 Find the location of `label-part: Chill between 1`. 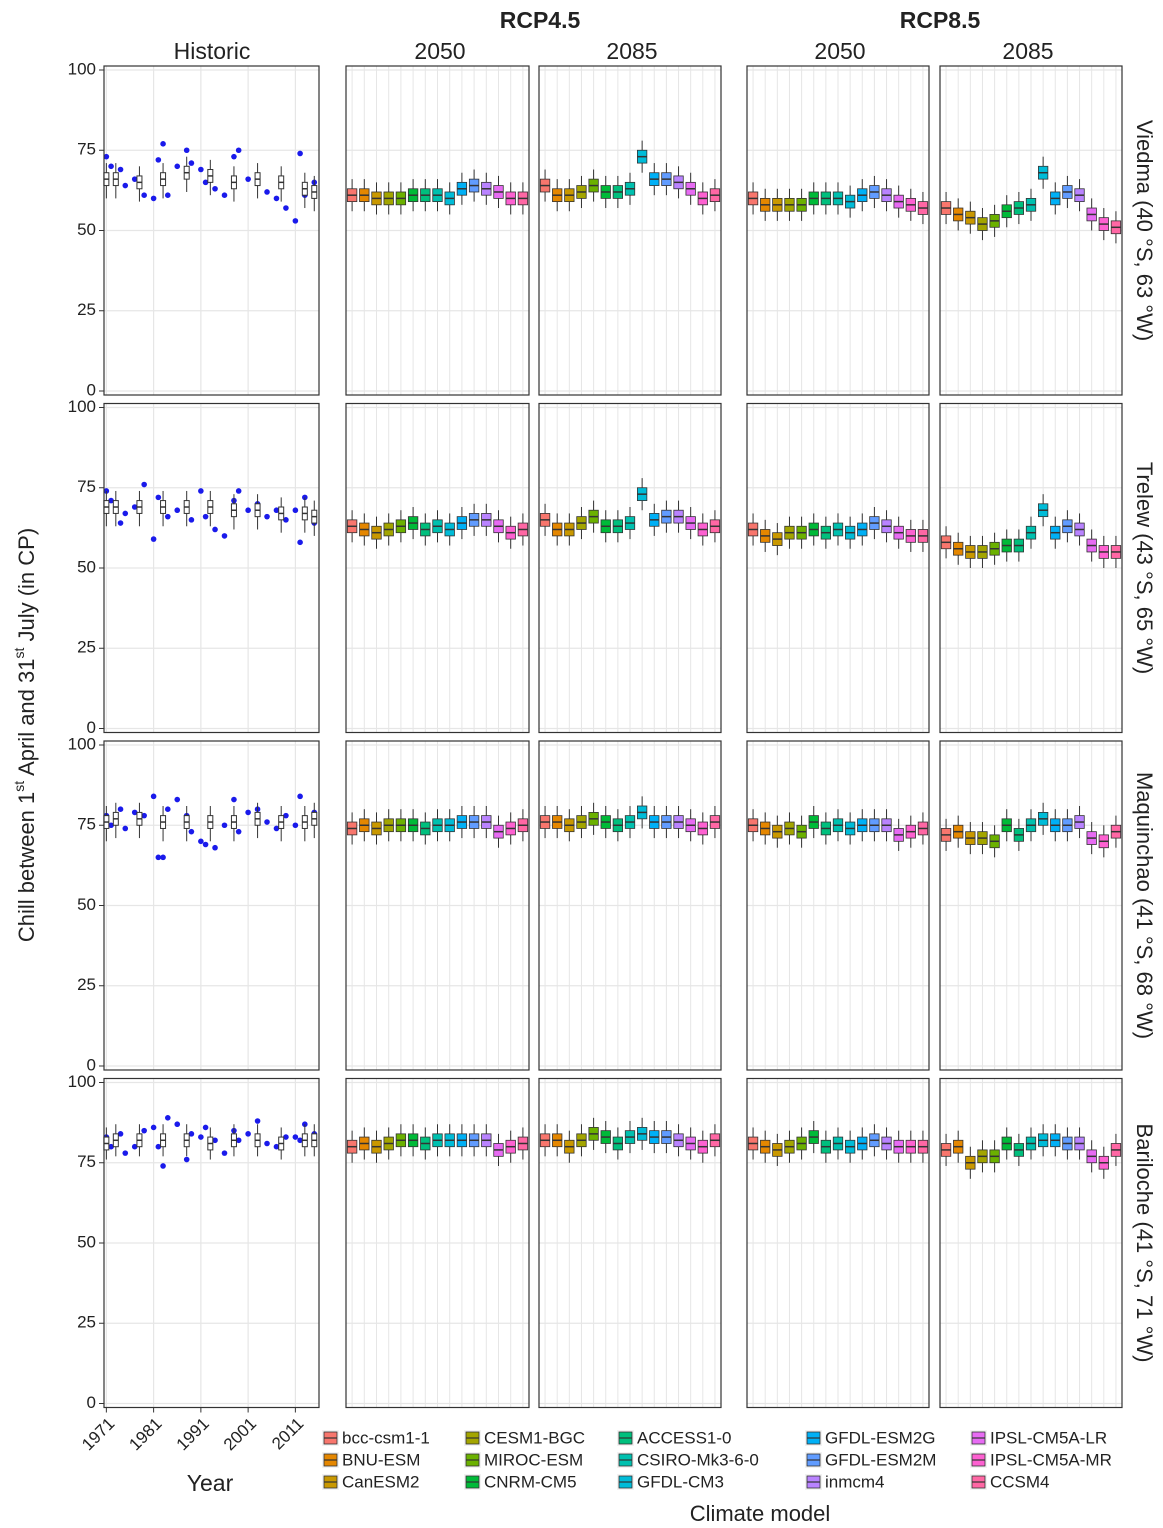

label-part: Chill between 1 is located at coordinates (26, 867).